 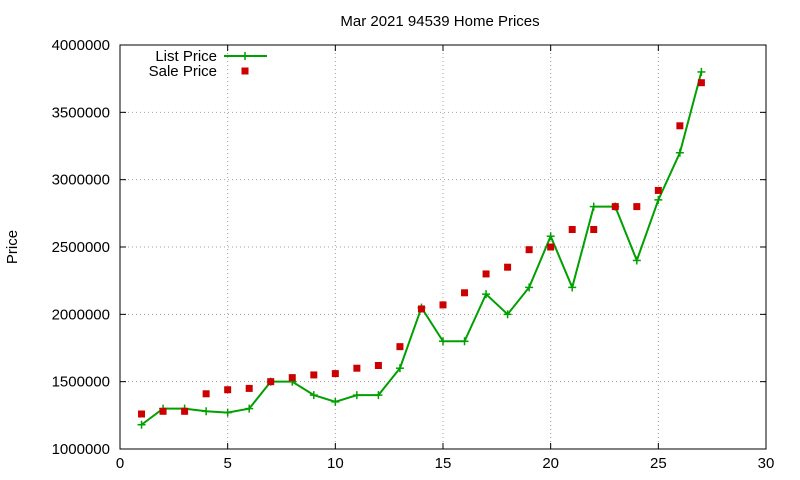 I want to click on legend-swatch-sale-price-marker, so click(x=245, y=71).